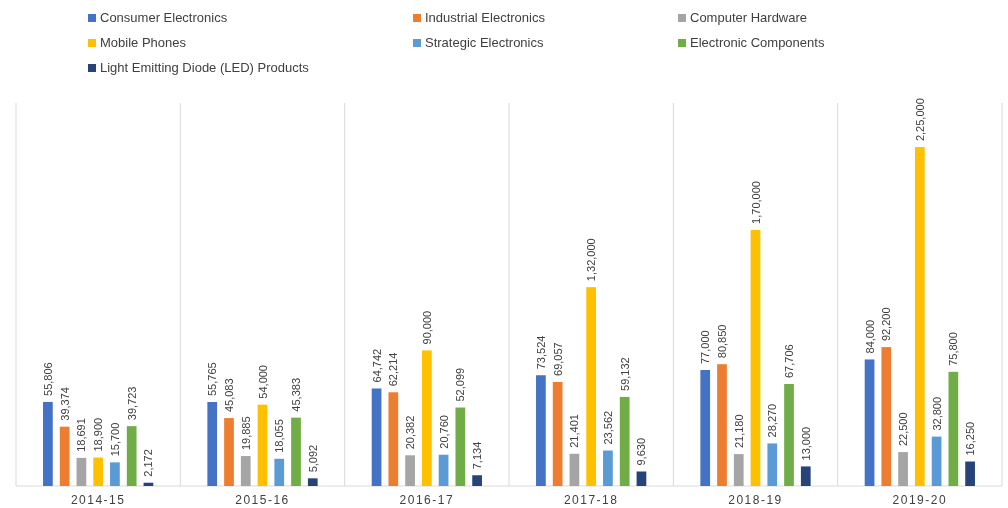 The width and height of the screenshot is (1008, 508). What do you see at coordinates (755, 202) in the screenshot?
I see `data-label: 1,70,000` at bounding box center [755, 202].